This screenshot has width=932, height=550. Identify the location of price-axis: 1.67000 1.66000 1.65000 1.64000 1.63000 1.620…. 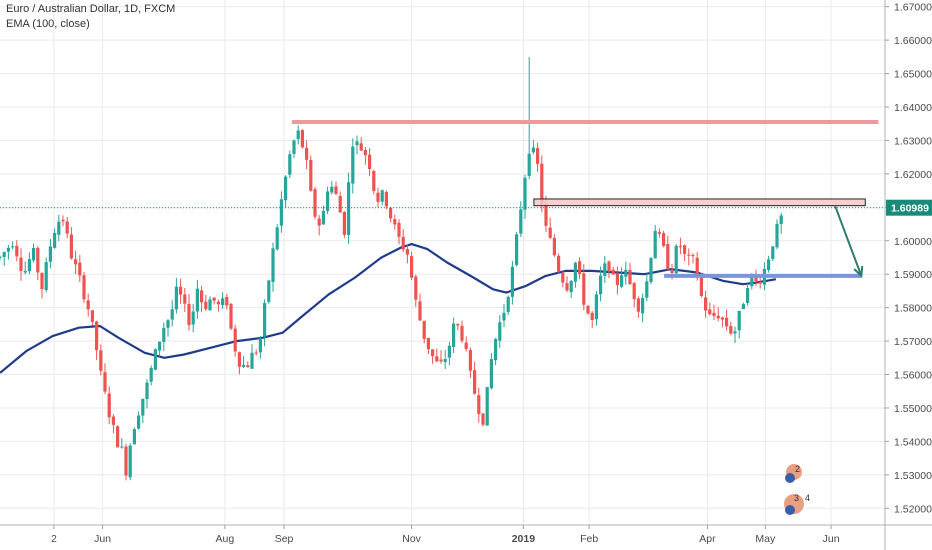
(908, 275).